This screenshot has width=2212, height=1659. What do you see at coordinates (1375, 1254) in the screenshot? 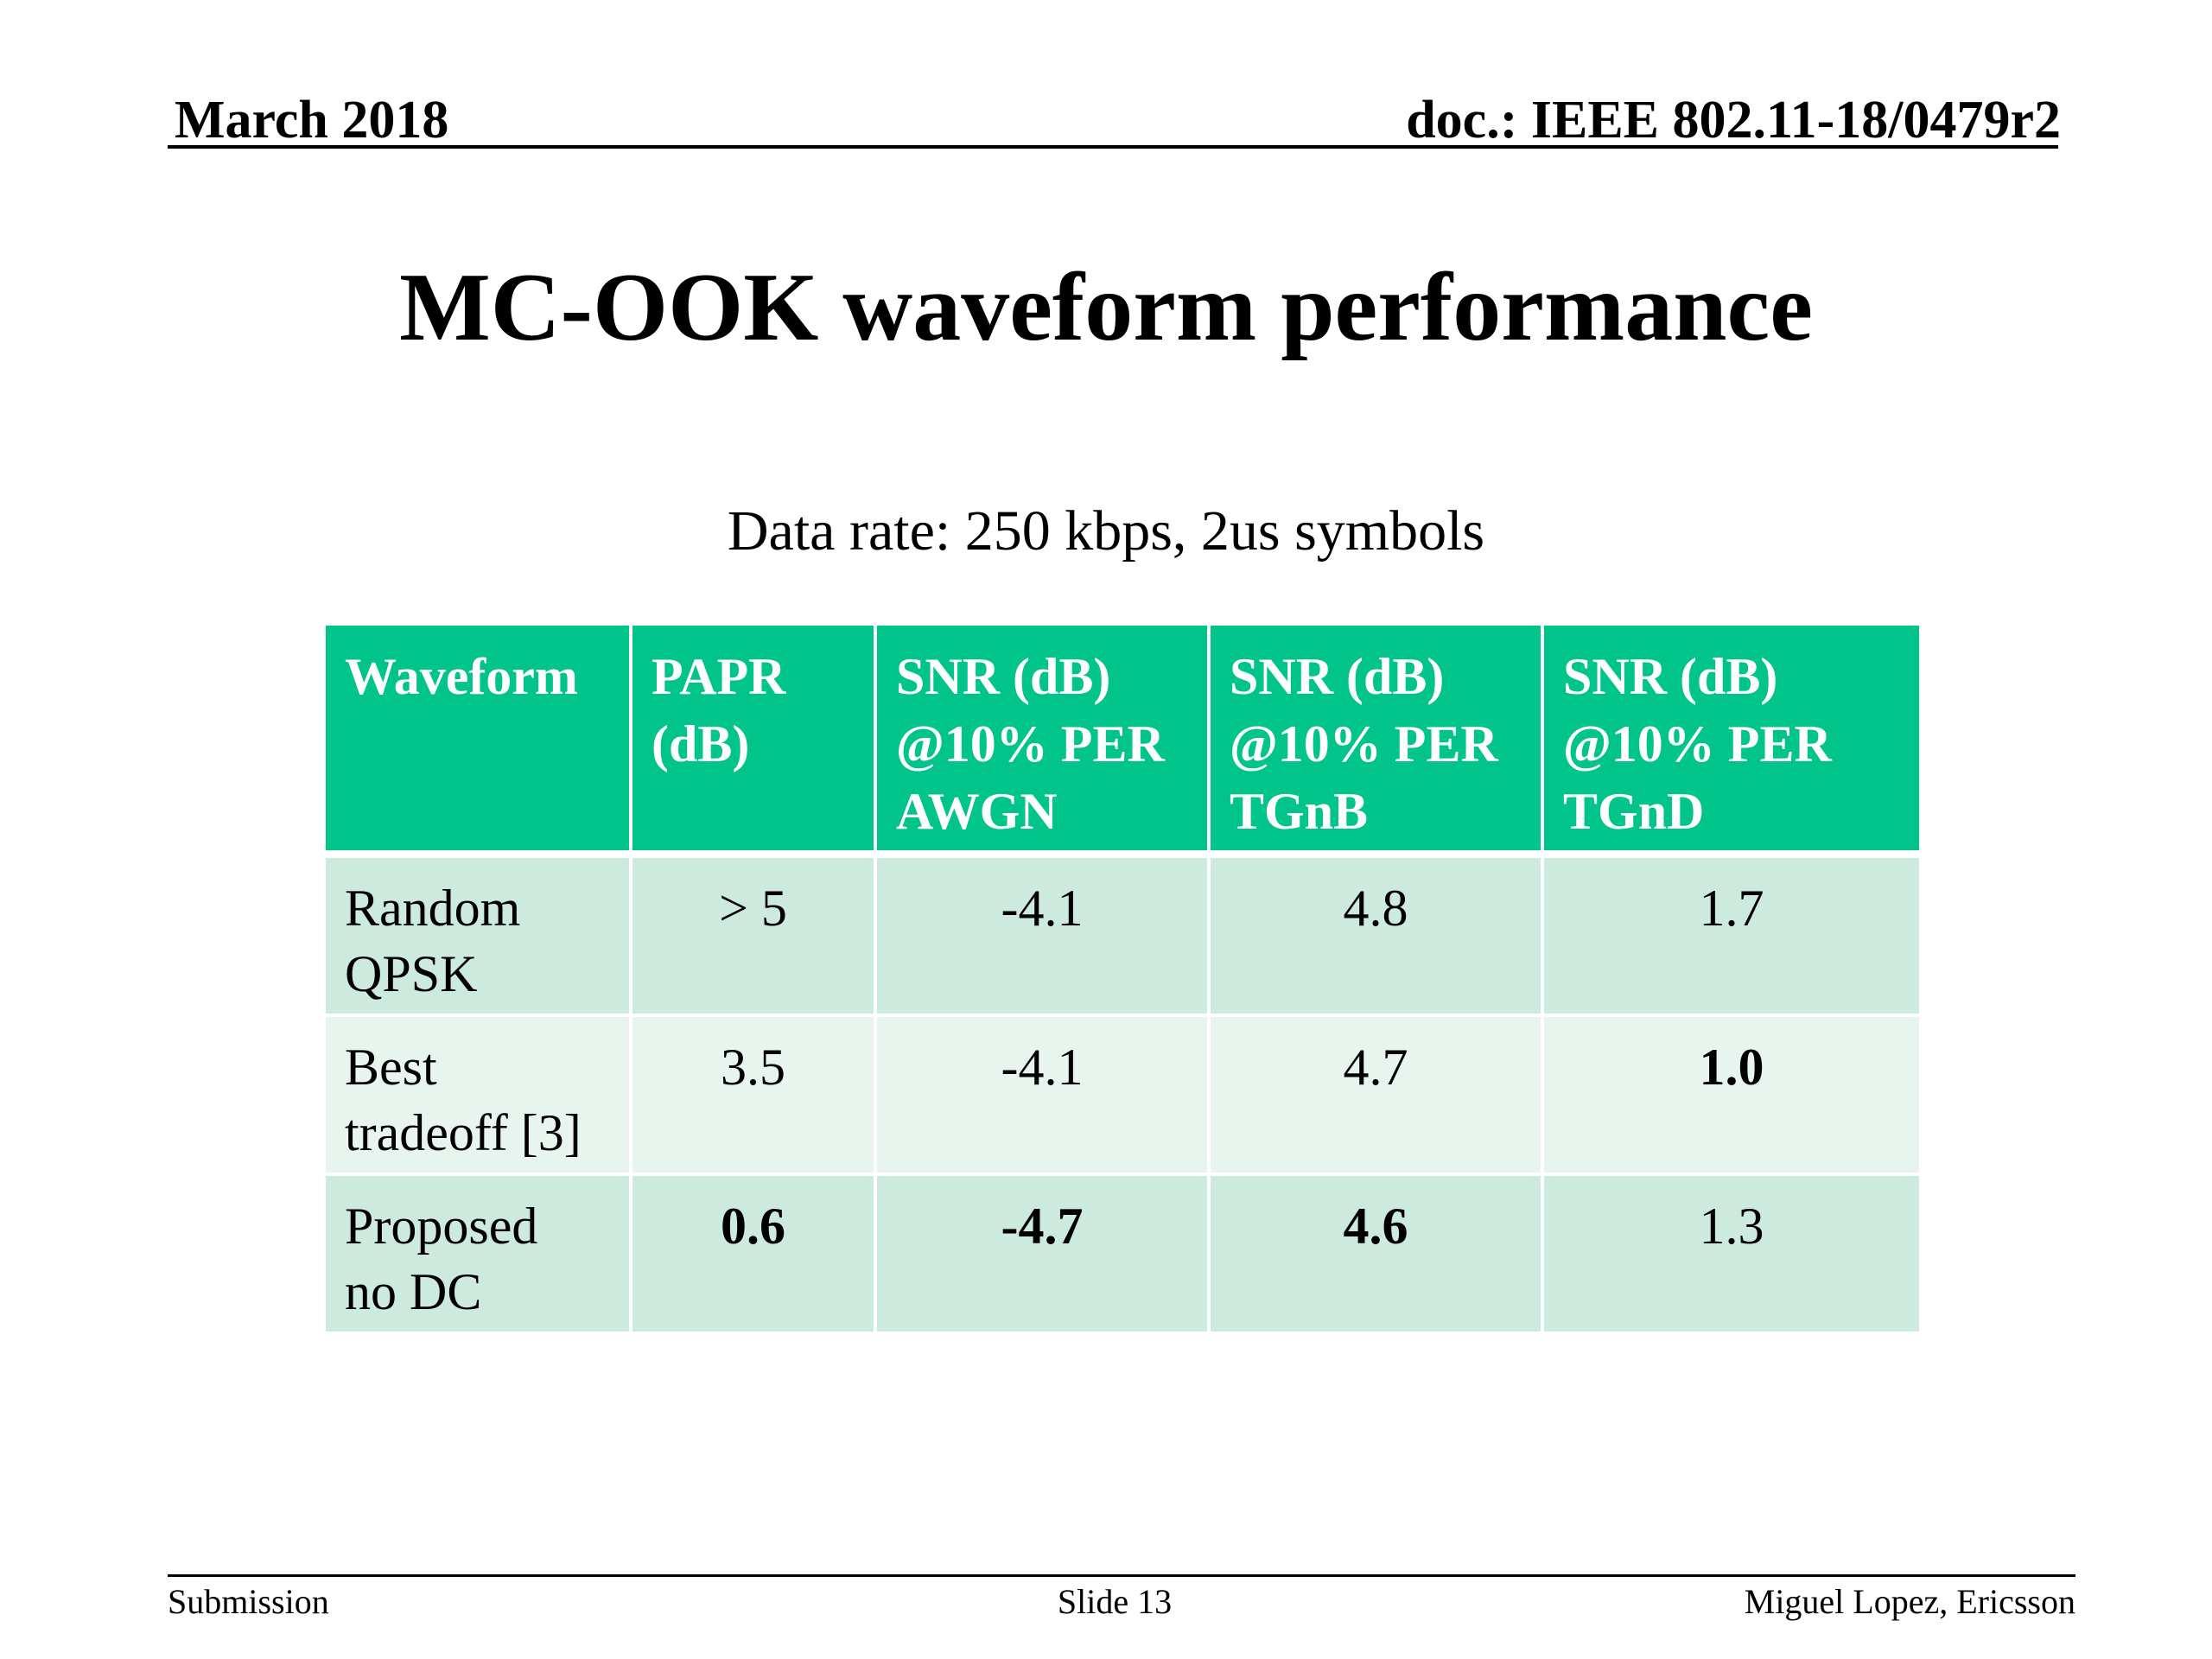
I see `cell-snr-tgnb: 4.6` at bounding box center [1375, 1254].